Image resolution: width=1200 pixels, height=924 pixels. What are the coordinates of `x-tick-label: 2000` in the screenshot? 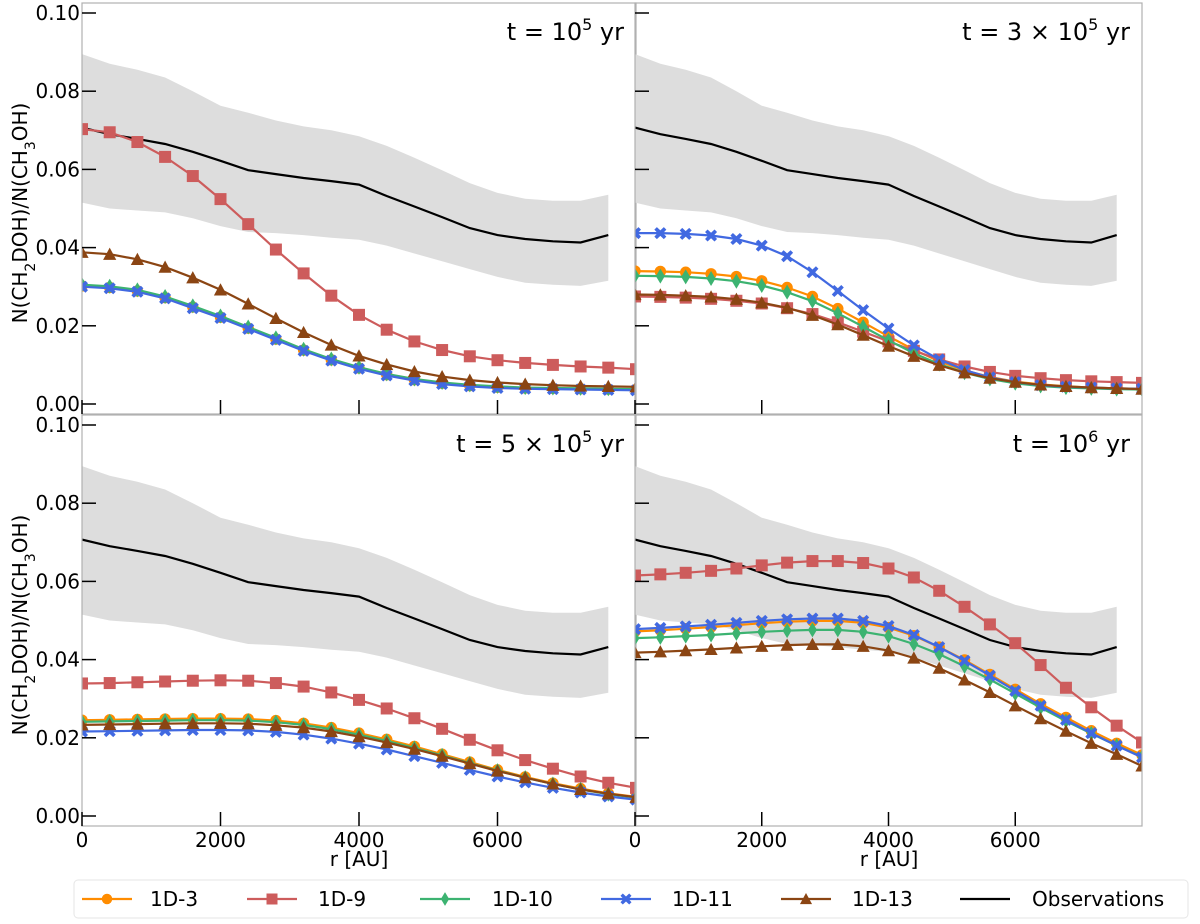 It's located at (220, 840).